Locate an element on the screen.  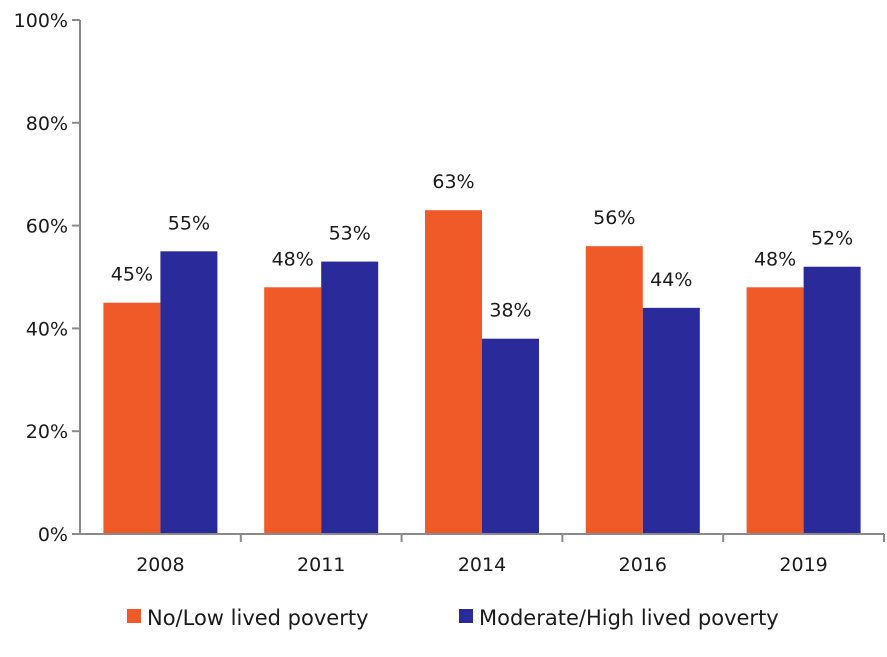
data-label: 44% is located at coordinates (671, 280).